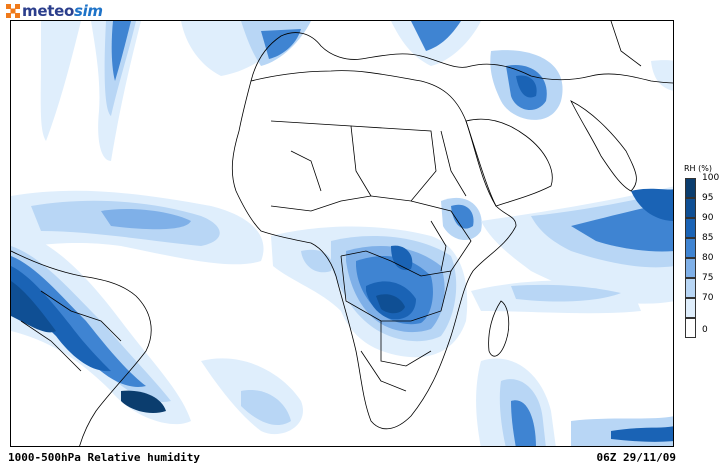 Image resolution: width=720 pixels, height=466 pixels. What do you see at coordinates (708, 298) in the screenshot?
I see `legend-tick-label: 70` at bounding box center [708, 298].